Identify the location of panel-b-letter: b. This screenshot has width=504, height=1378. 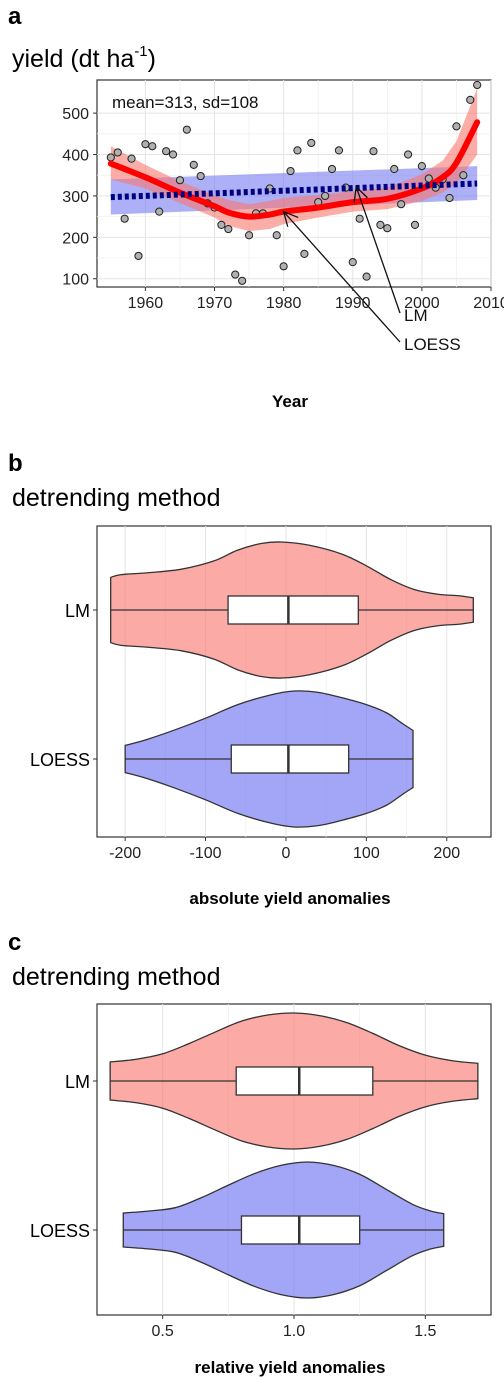
(15, 463).